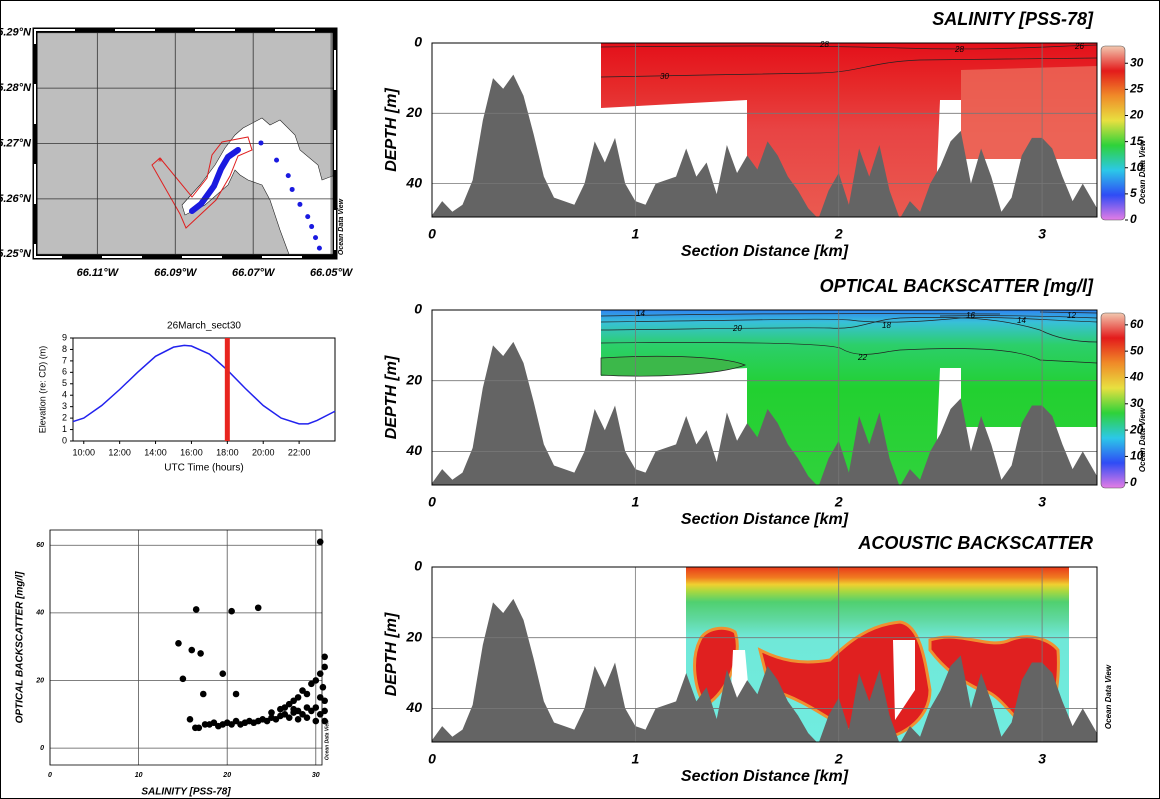  What do you see at coordinates (64, 337) in the screenshot?
I see `y-tick-label: 9` at bounding box center [64, 337].